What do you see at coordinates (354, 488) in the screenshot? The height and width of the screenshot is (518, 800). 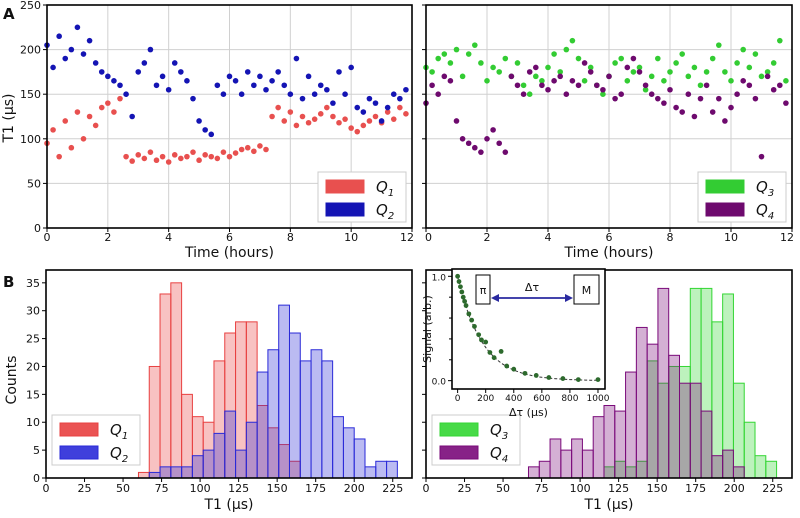 I see `x-tick-label: 200` at bounding box center [354, 488].